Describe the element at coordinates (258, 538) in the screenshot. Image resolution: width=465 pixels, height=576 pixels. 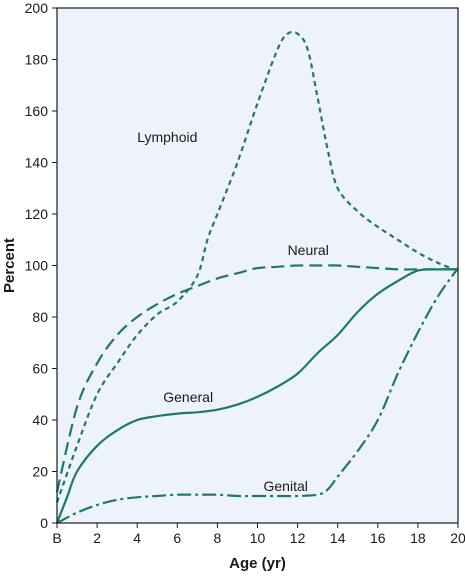
I see `x-tick-label: 10` at that location.